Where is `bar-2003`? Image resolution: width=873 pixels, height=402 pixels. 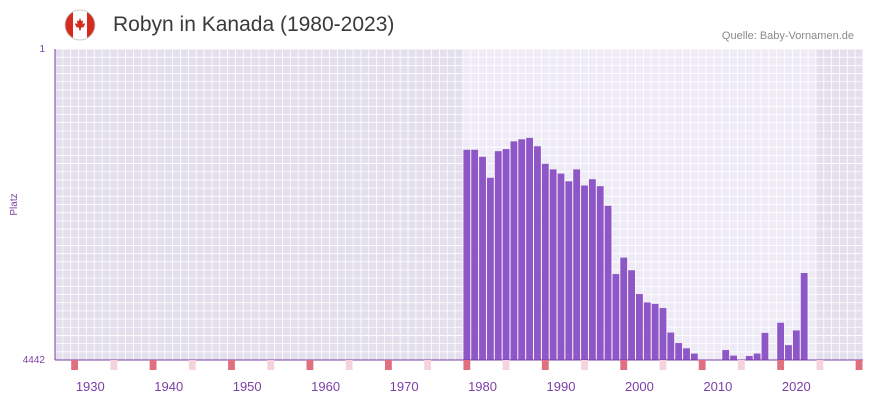 bar-2003 is located at coordinates (663, 334).